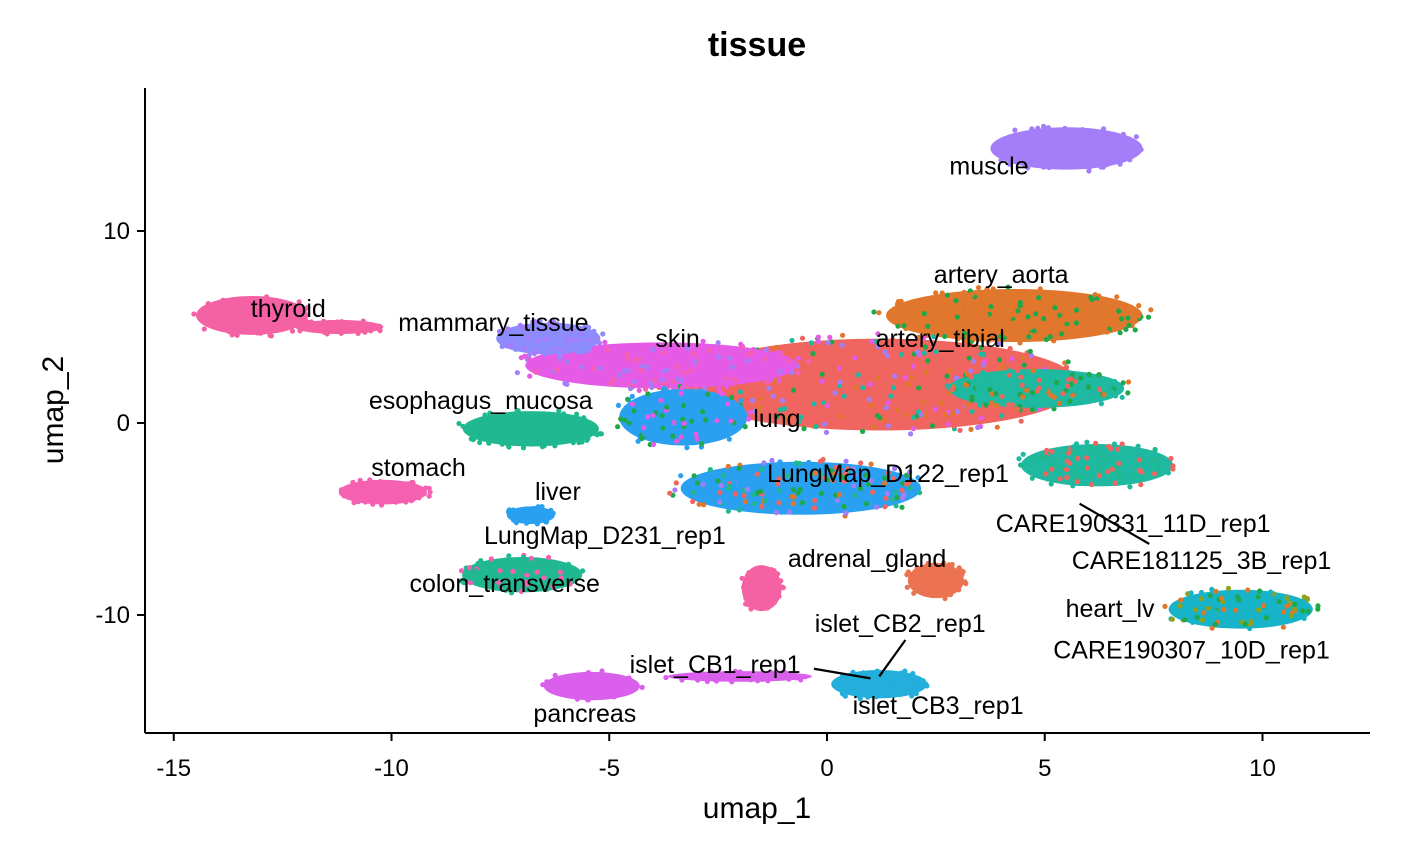 Image resolution: width=1420 pixels, height=849 pixels. What do you see at coordinates (795, 487) in the screenshot?
I see `cluster-lower_center` at bounding box center [795, 487].